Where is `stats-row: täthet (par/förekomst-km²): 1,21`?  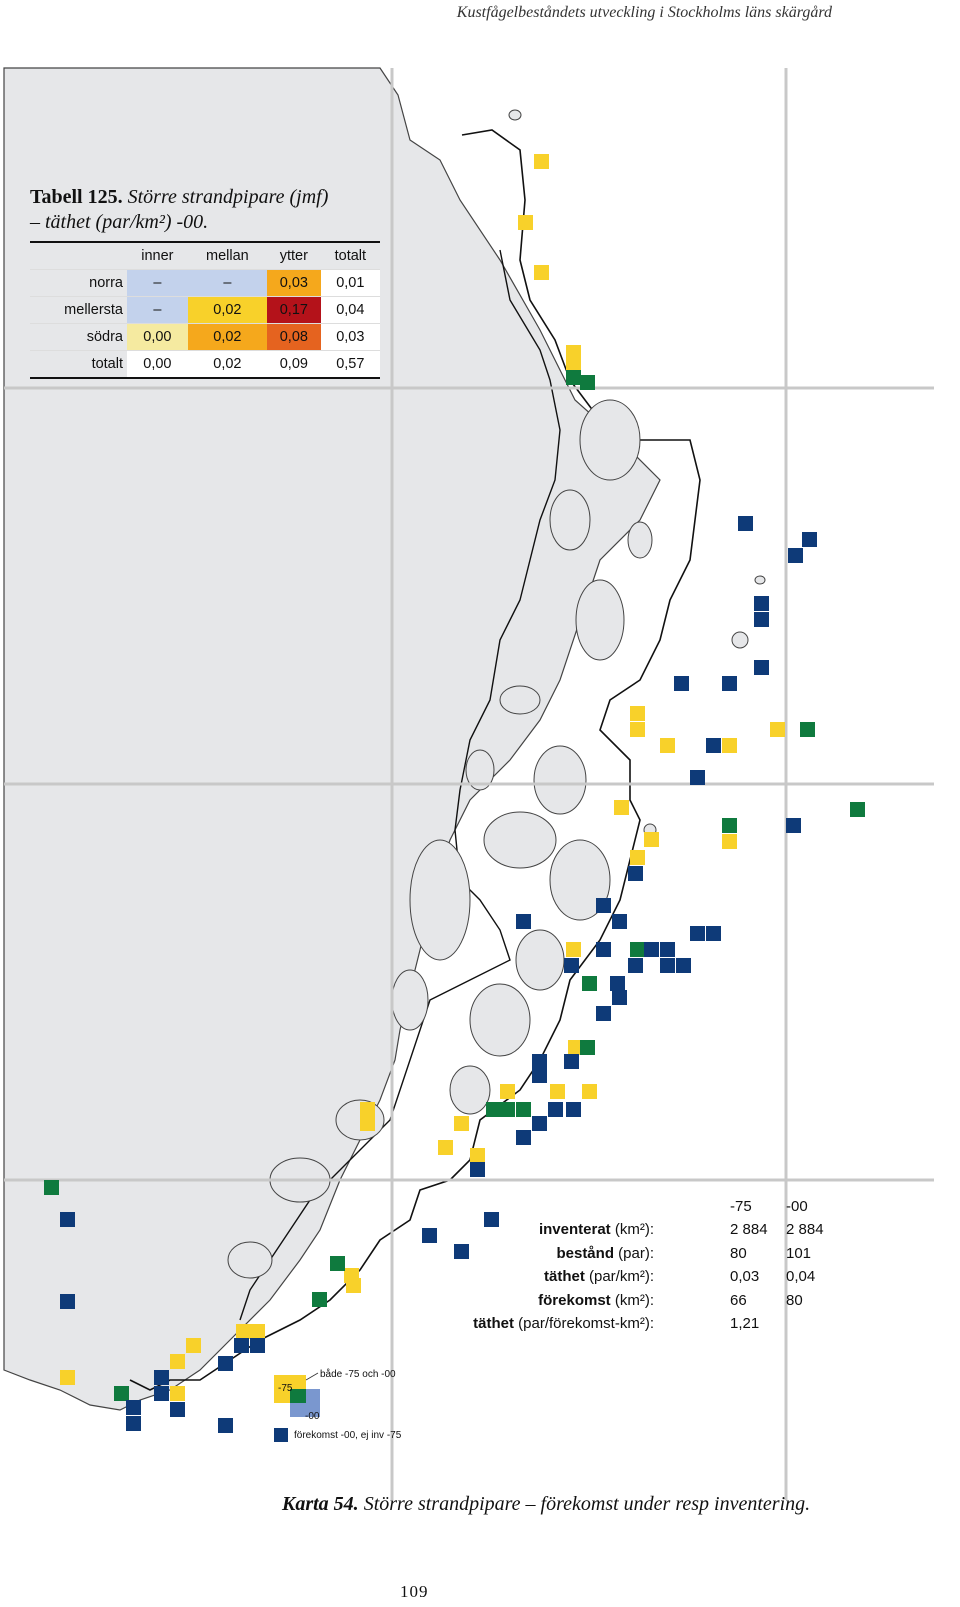
stats-row: täthet (par/förekomst-km²): 1,21 is located at coordinates (681, 1323).